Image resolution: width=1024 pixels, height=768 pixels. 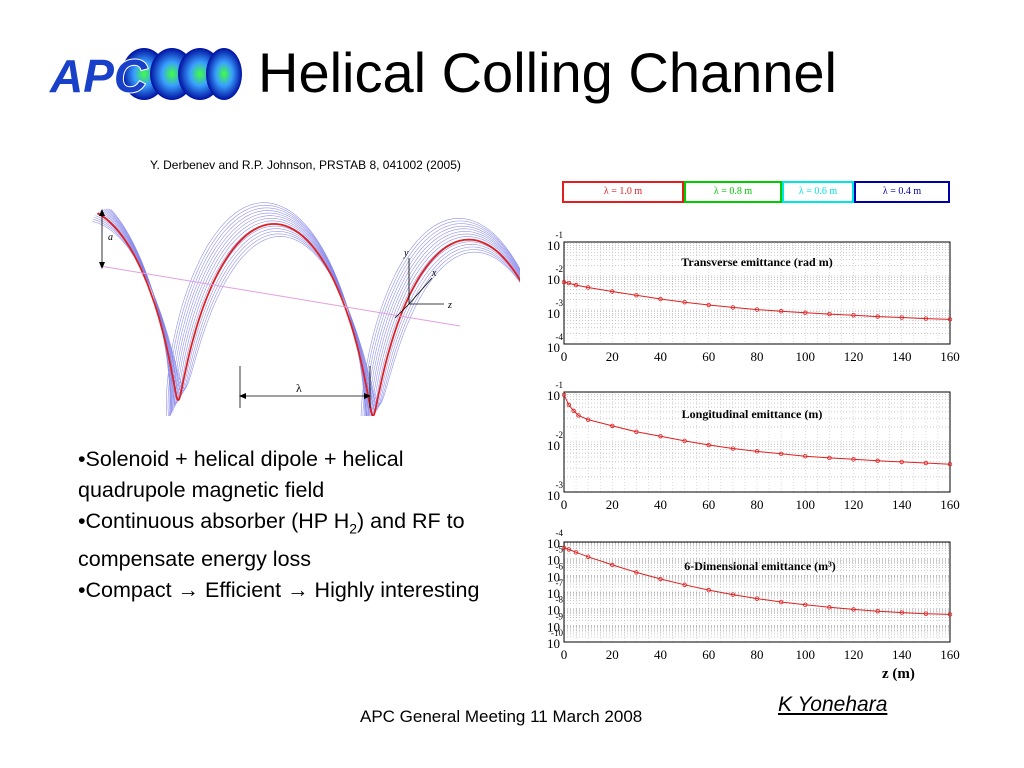 I want to click on chart-title: 6-Dimensional emittance (m³), so click(x=760, y=566).